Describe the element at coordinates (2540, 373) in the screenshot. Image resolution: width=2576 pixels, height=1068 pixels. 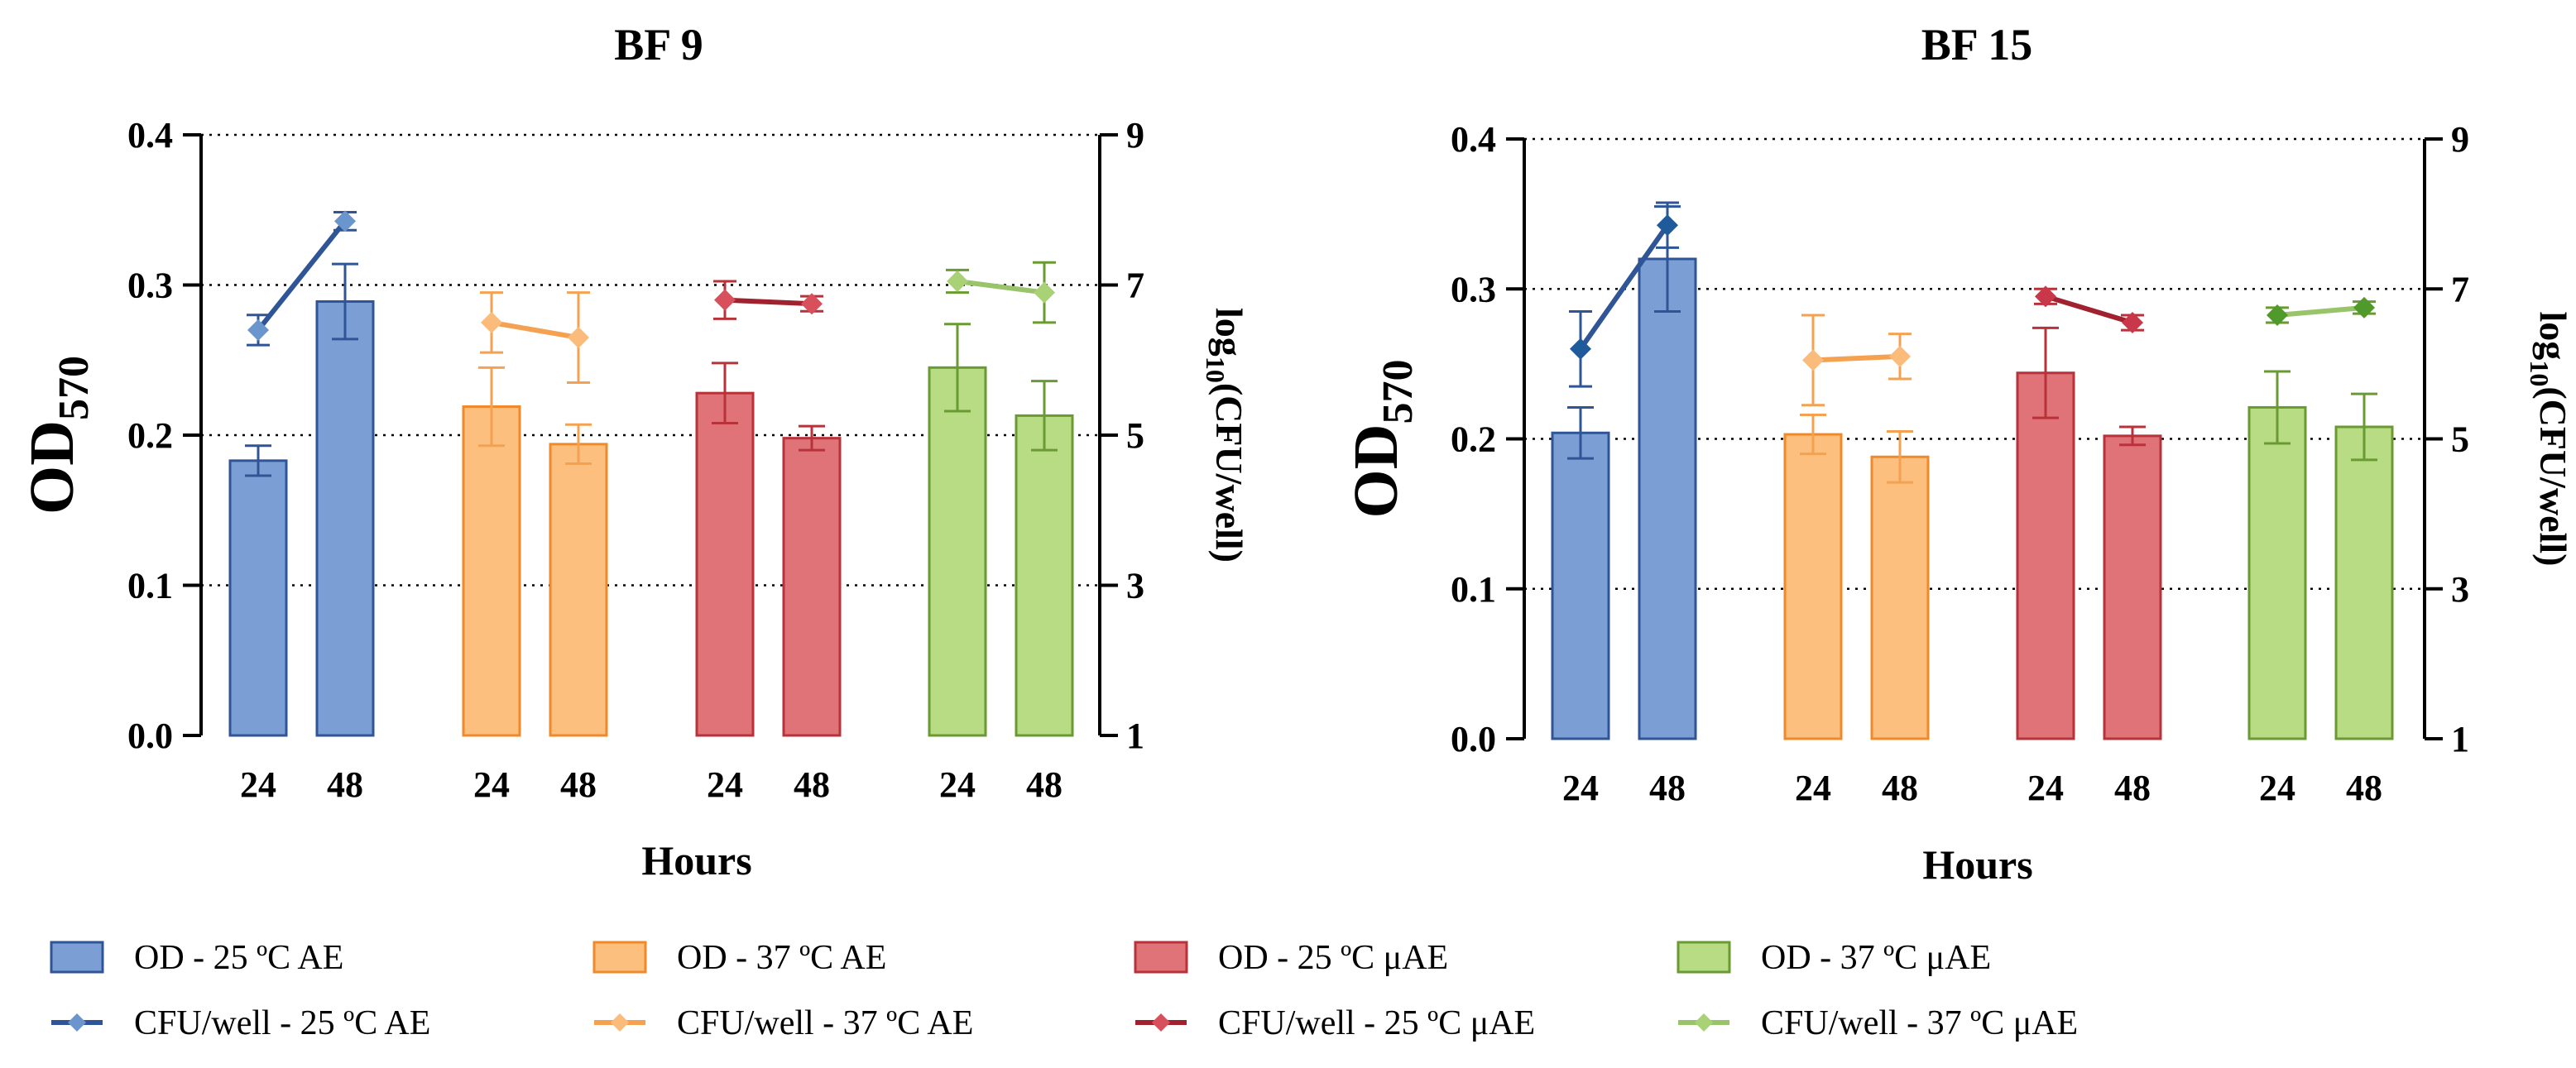
I see `y2-axis-title-sub: 10` at that location.